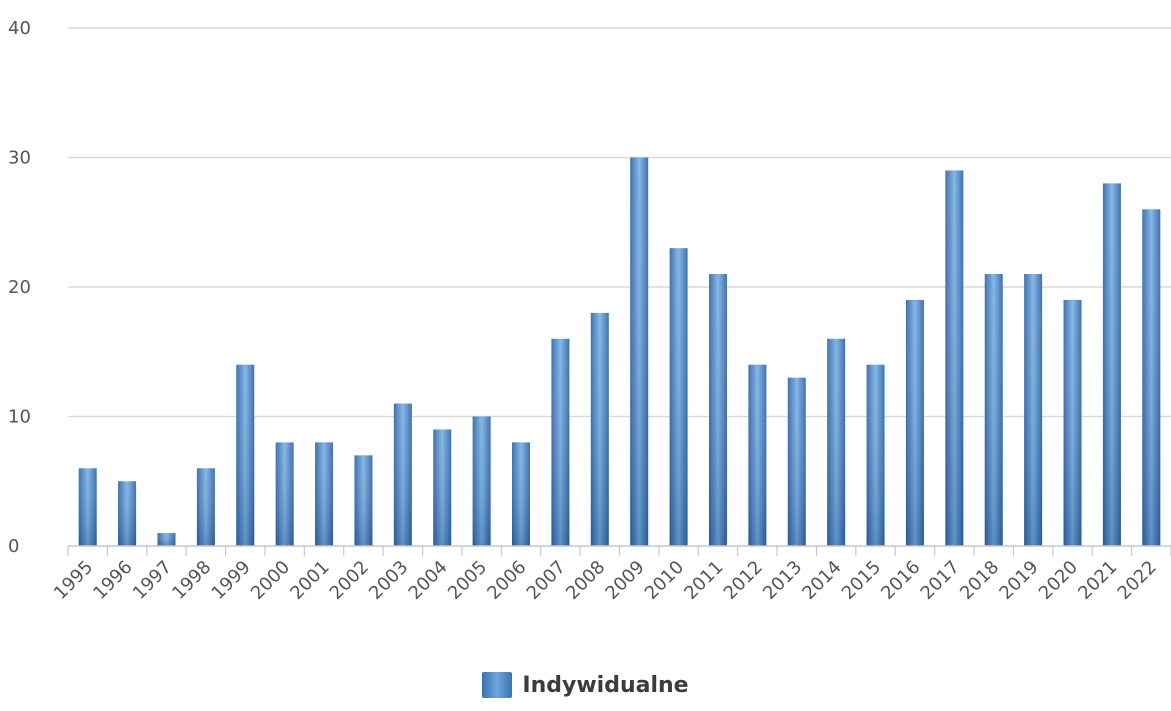  What do you see at coordinates (13, 546) in the screenshot?
I see `y-tick-label: 0` at bounding box center [13, 546].